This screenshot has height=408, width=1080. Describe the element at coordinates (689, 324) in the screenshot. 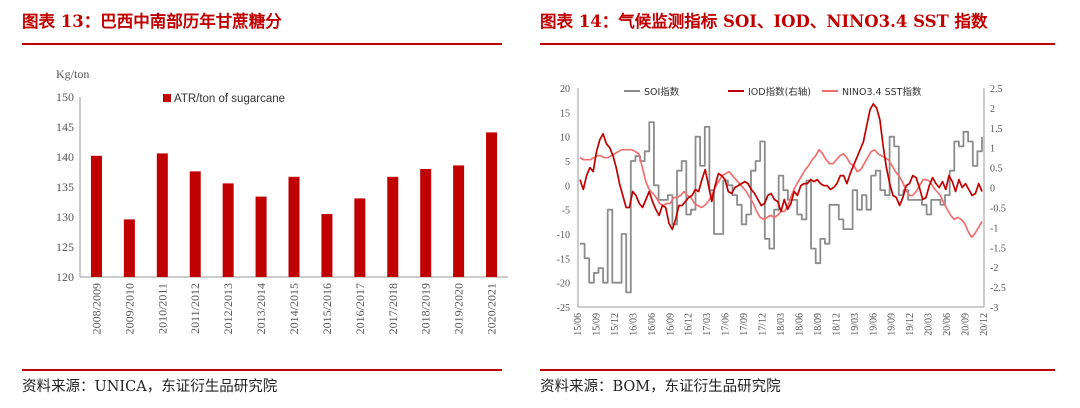

I see `x-tick-label: 16/12` at that location.